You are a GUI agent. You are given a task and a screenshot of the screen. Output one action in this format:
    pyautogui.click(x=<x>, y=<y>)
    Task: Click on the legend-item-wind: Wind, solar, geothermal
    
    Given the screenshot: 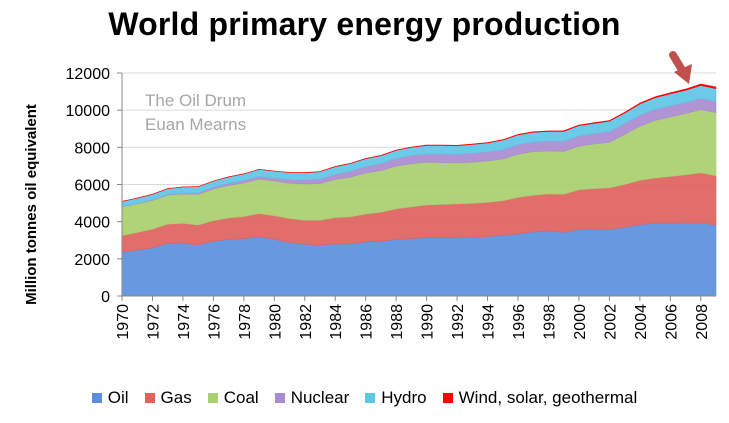 What is the action you would take?
    pyautogui.click(x=540, y=398)
    